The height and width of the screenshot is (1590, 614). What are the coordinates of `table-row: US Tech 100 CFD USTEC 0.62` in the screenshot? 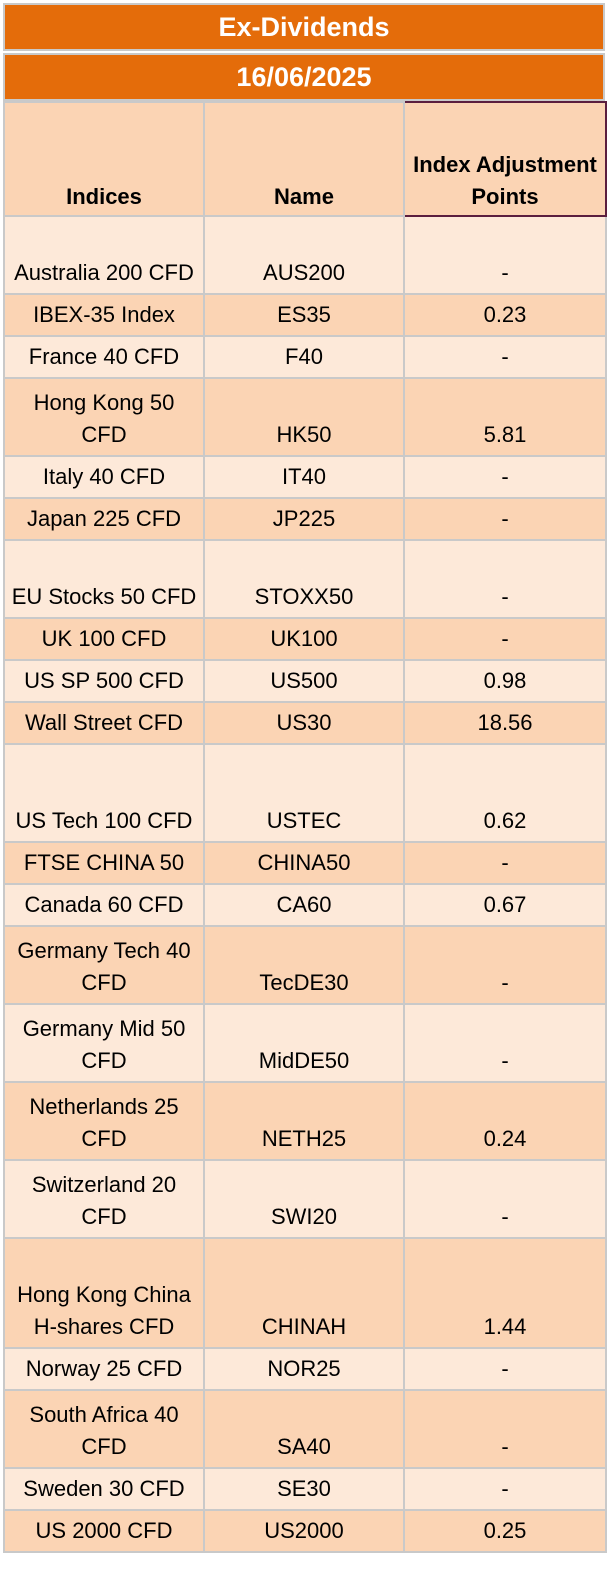 It's located at (305, 793).